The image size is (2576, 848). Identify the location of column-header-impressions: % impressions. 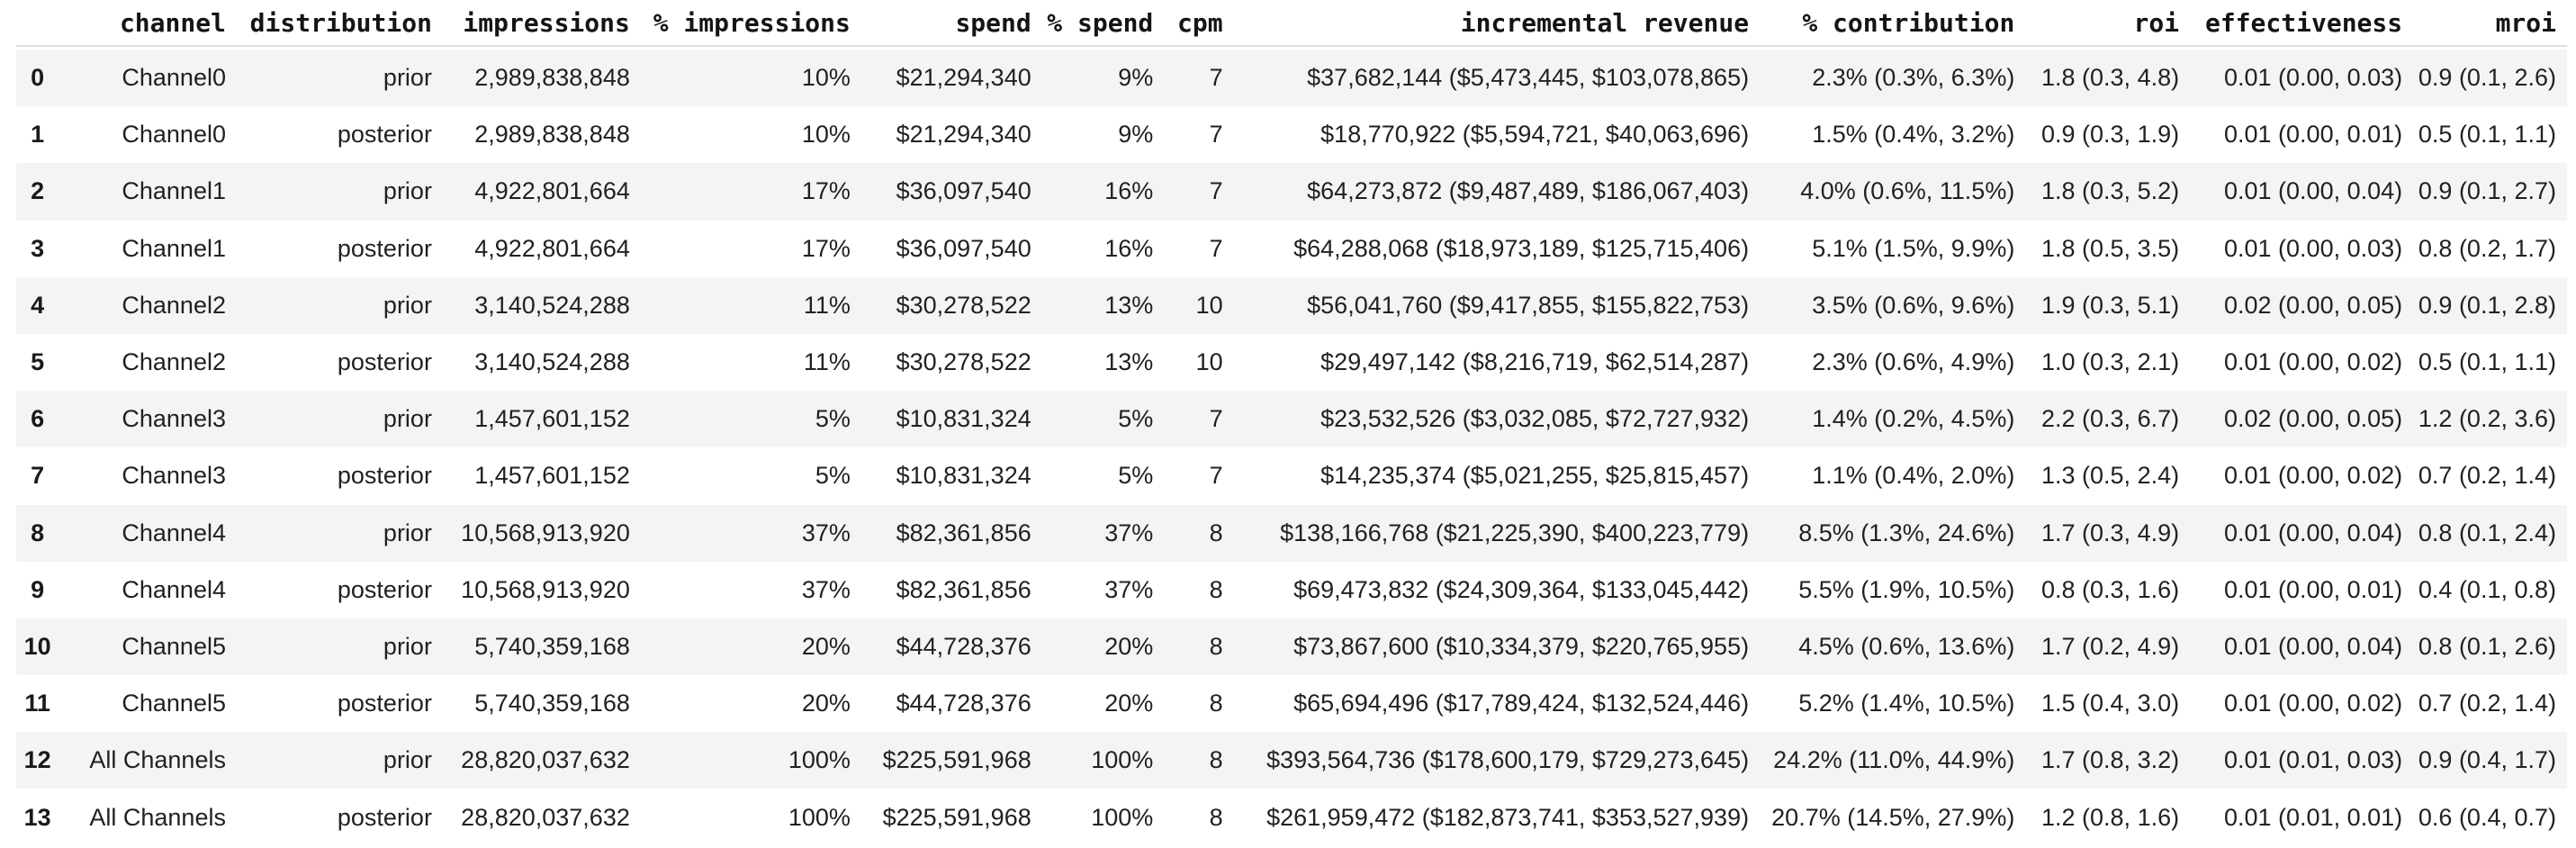
(740, 23).